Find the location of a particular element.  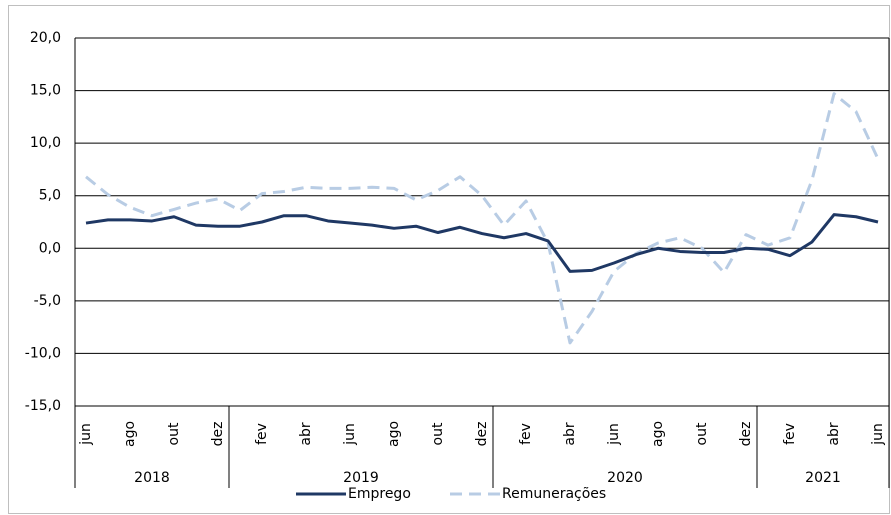

y-tick-label: 5,0 is located at coordinates (50, 196).